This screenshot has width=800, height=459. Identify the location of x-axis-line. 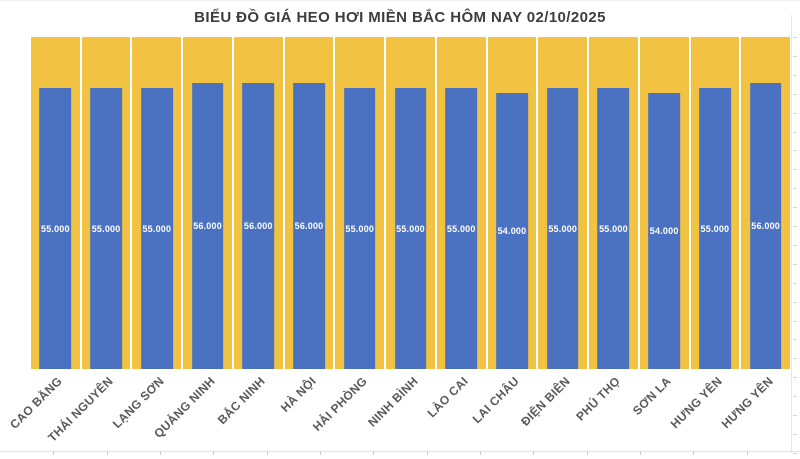
(400, 451).